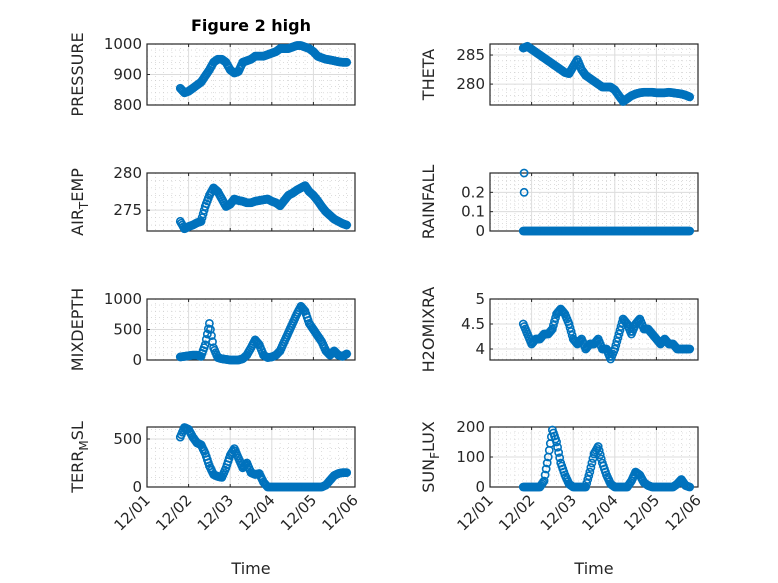 The image size is (778, 583). What do you see at coordinates (127, 173) in the screenshot?
I see `y-tick-label: 280` at bounding box center [127, 173].